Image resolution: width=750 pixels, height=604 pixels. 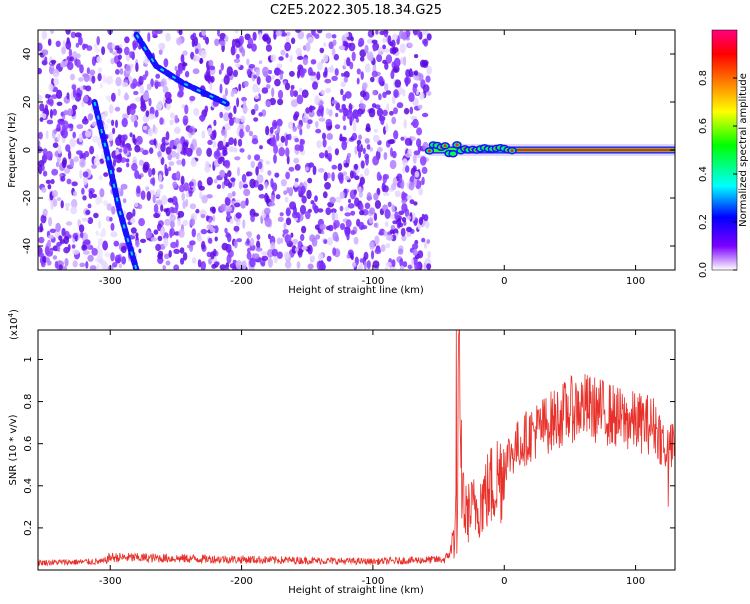 I want to click on colorbar-label: Normalized spectral amplitude, so click(x=743, y=150).